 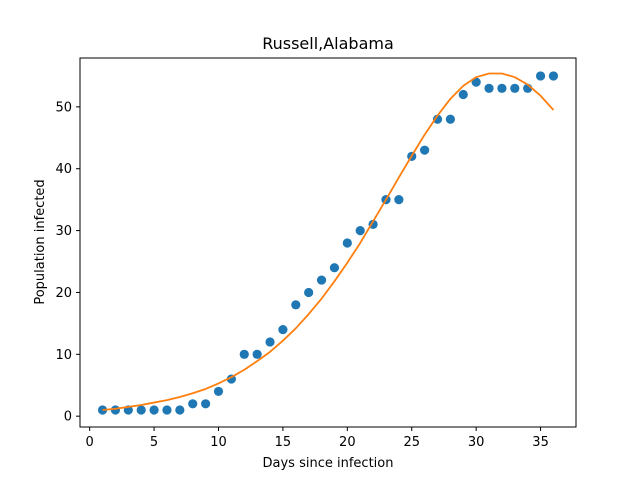 What do you see at coordinates (317, 438) in the screenshot?
I see `x-axis: 0 5 10 15 20 25 30 35` at bounding box center [317, 438].